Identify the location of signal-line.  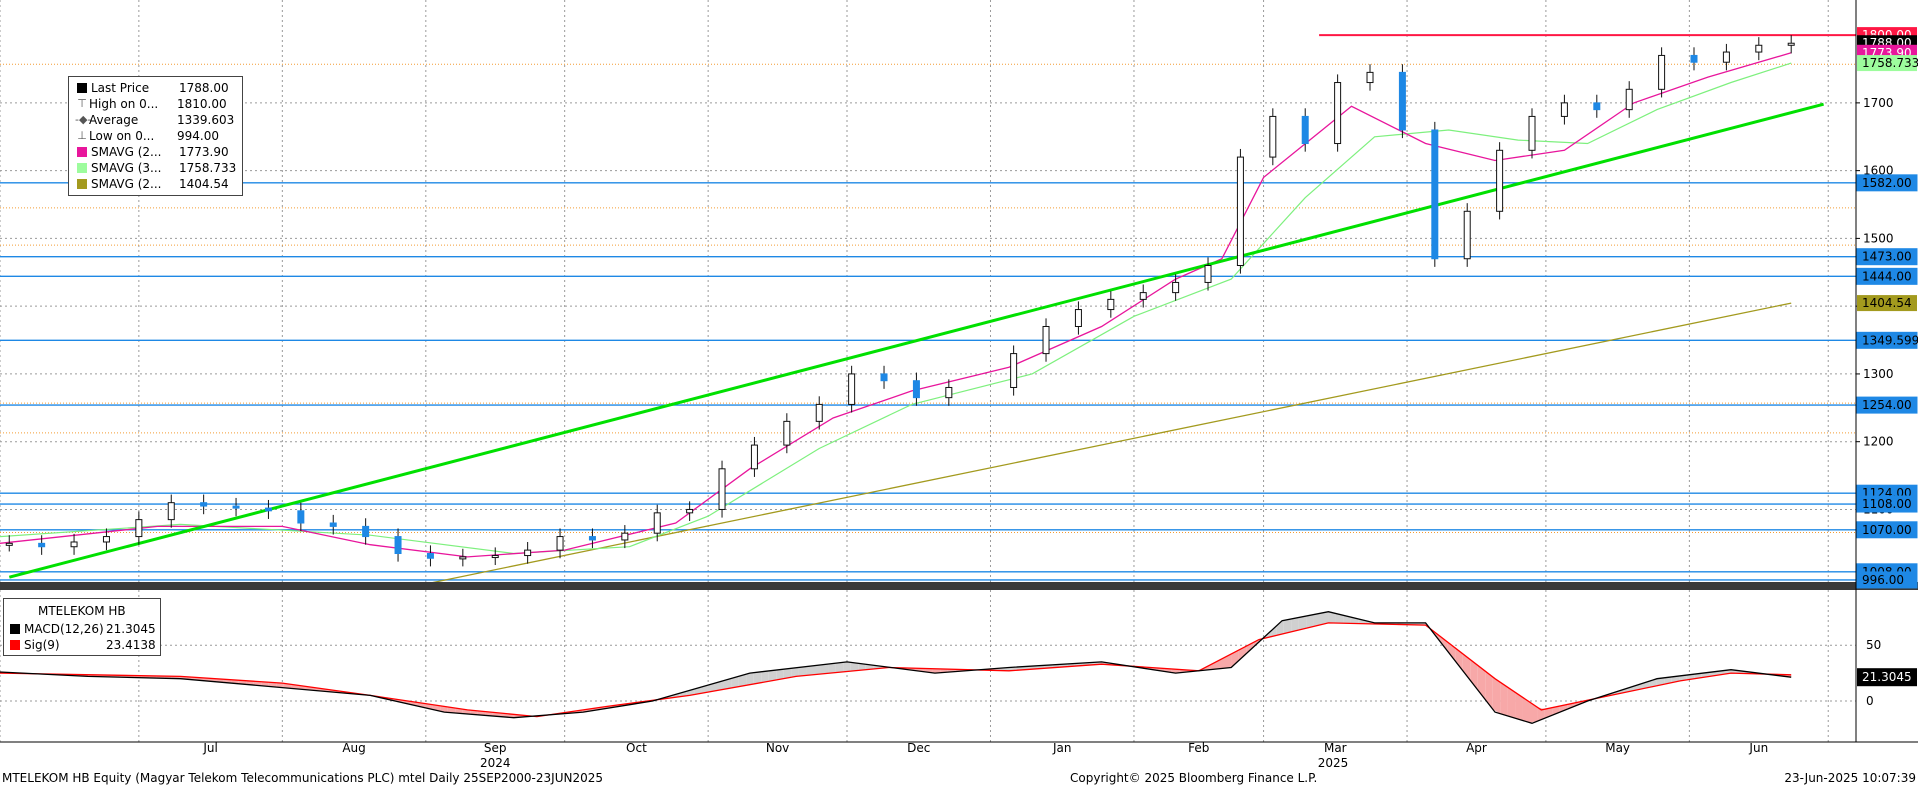
(896, 670).